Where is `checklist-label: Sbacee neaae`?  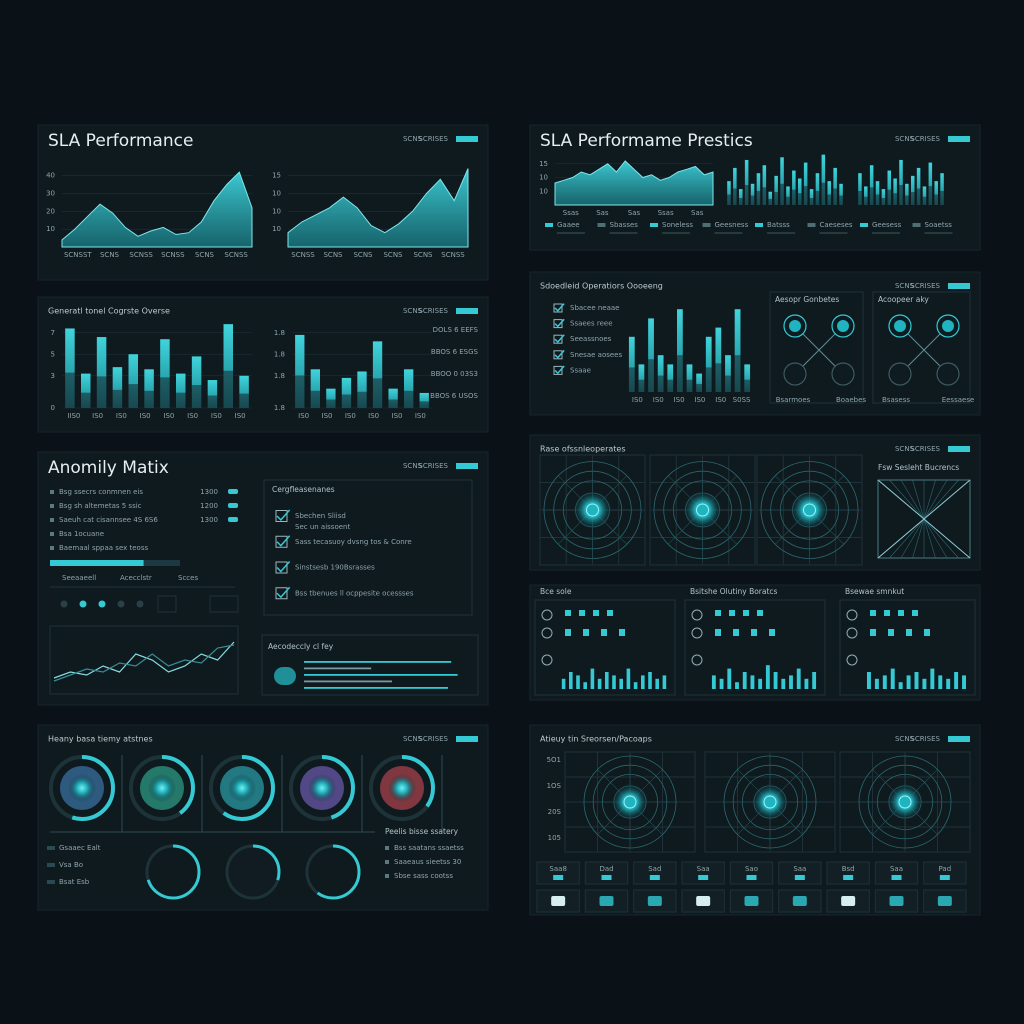
checklist-label: Sbacee neaae is located at coordinates (595, 308).